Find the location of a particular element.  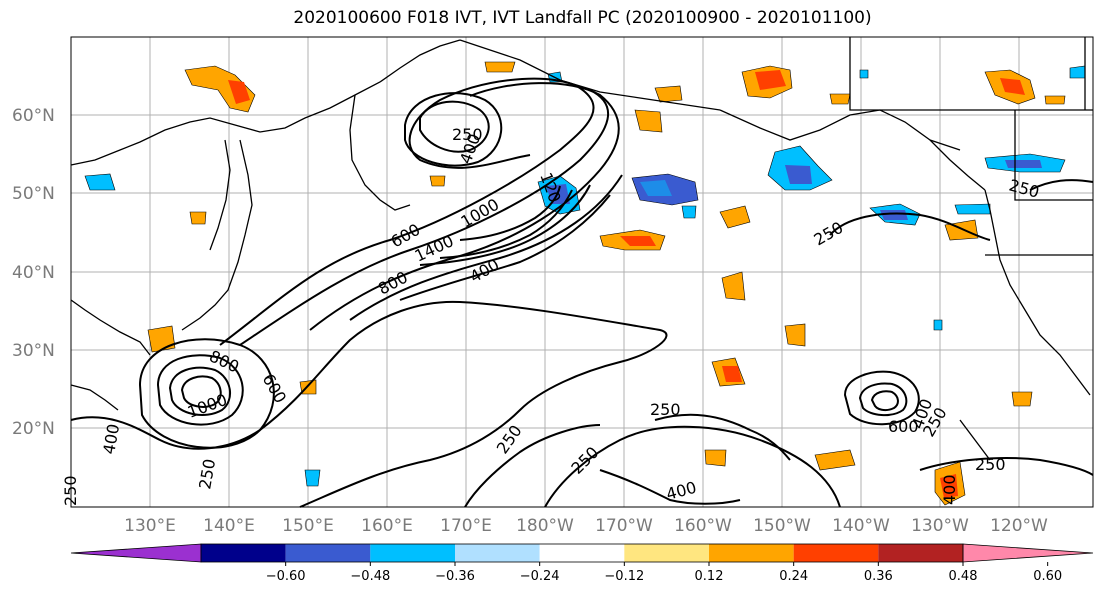

lat-label: 40°N is located at coordinates (33, 273).